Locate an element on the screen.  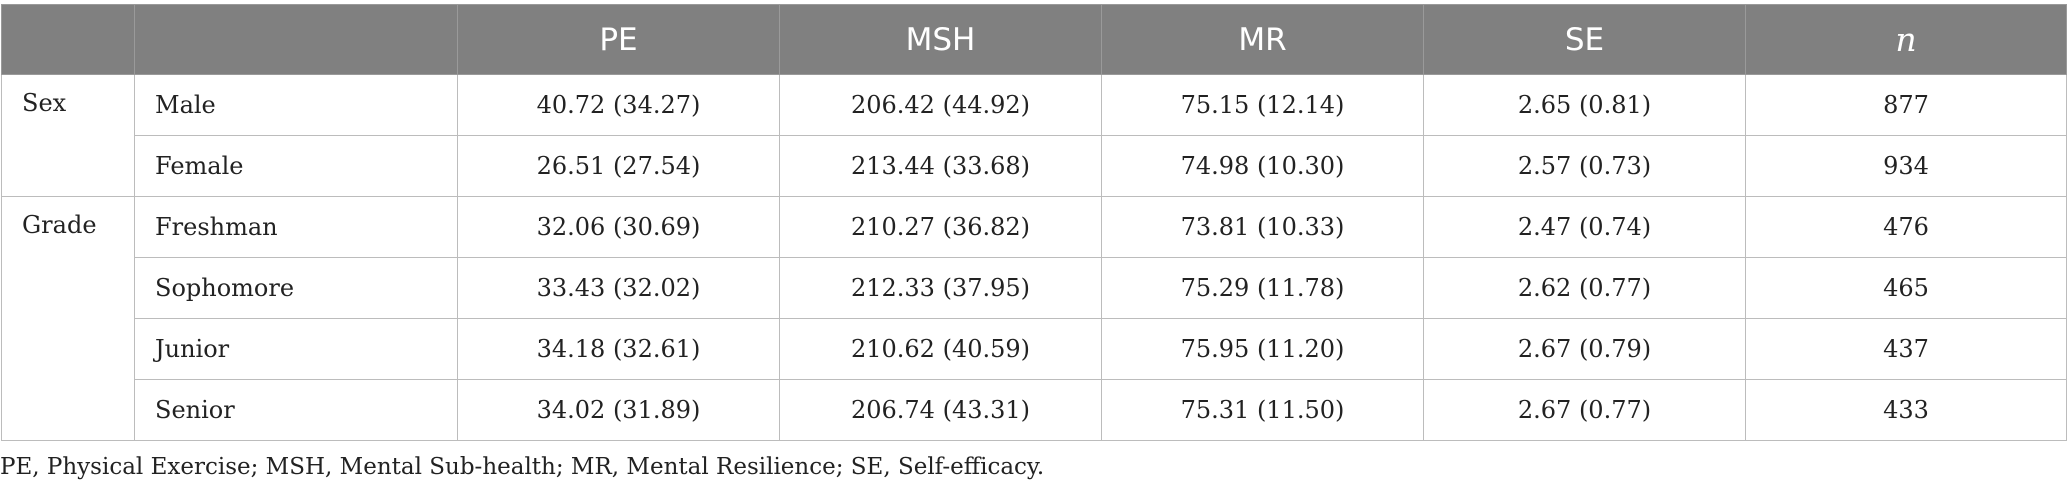
group-label-sex: Sex is located at coordinates (68, 135).